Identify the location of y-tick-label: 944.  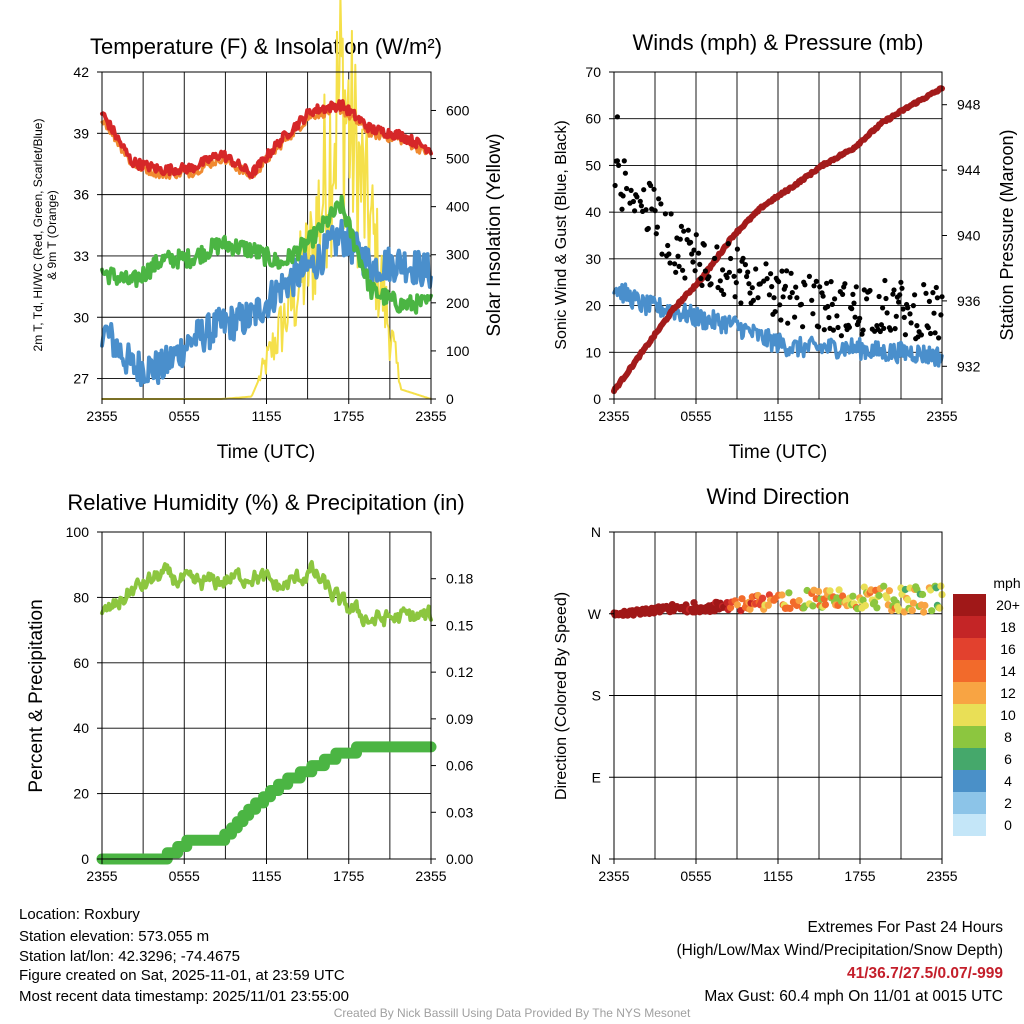
(969, 170).